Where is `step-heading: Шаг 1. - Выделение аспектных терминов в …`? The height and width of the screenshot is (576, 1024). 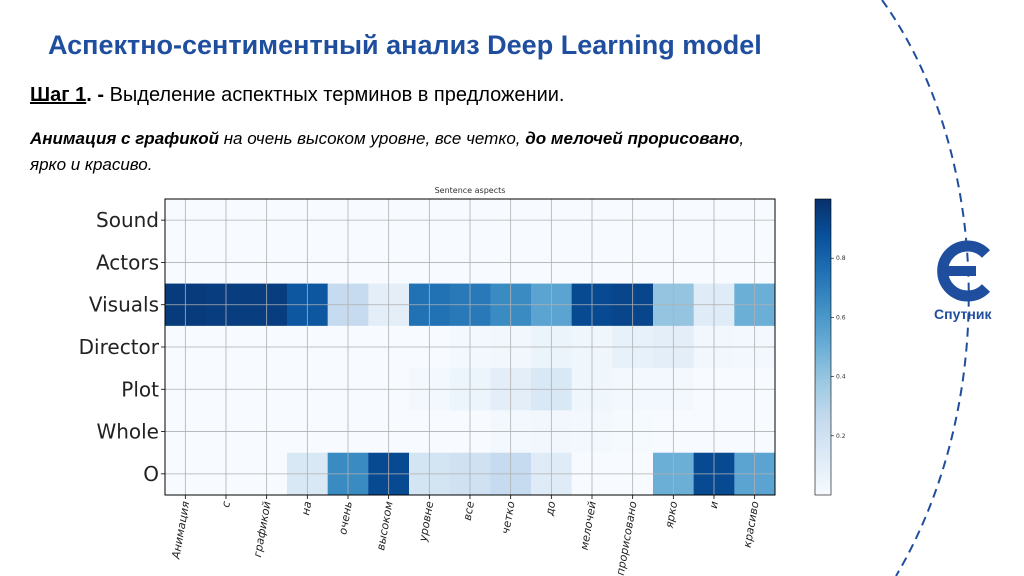 step-heading: Шаг 1. - Выделение аспектных терминов в … is located at coordinates (297, 95).